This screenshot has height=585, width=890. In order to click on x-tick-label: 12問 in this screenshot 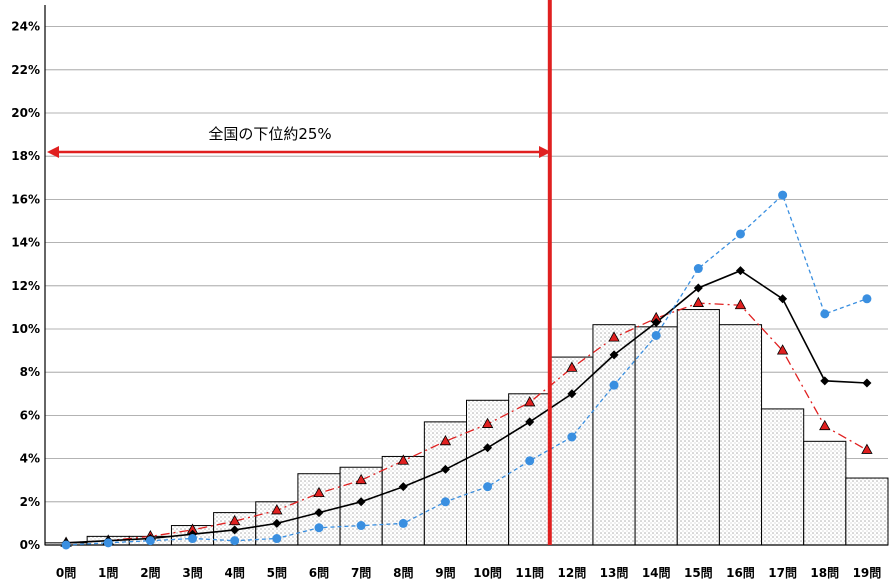, I will do `click(572, 573)`.